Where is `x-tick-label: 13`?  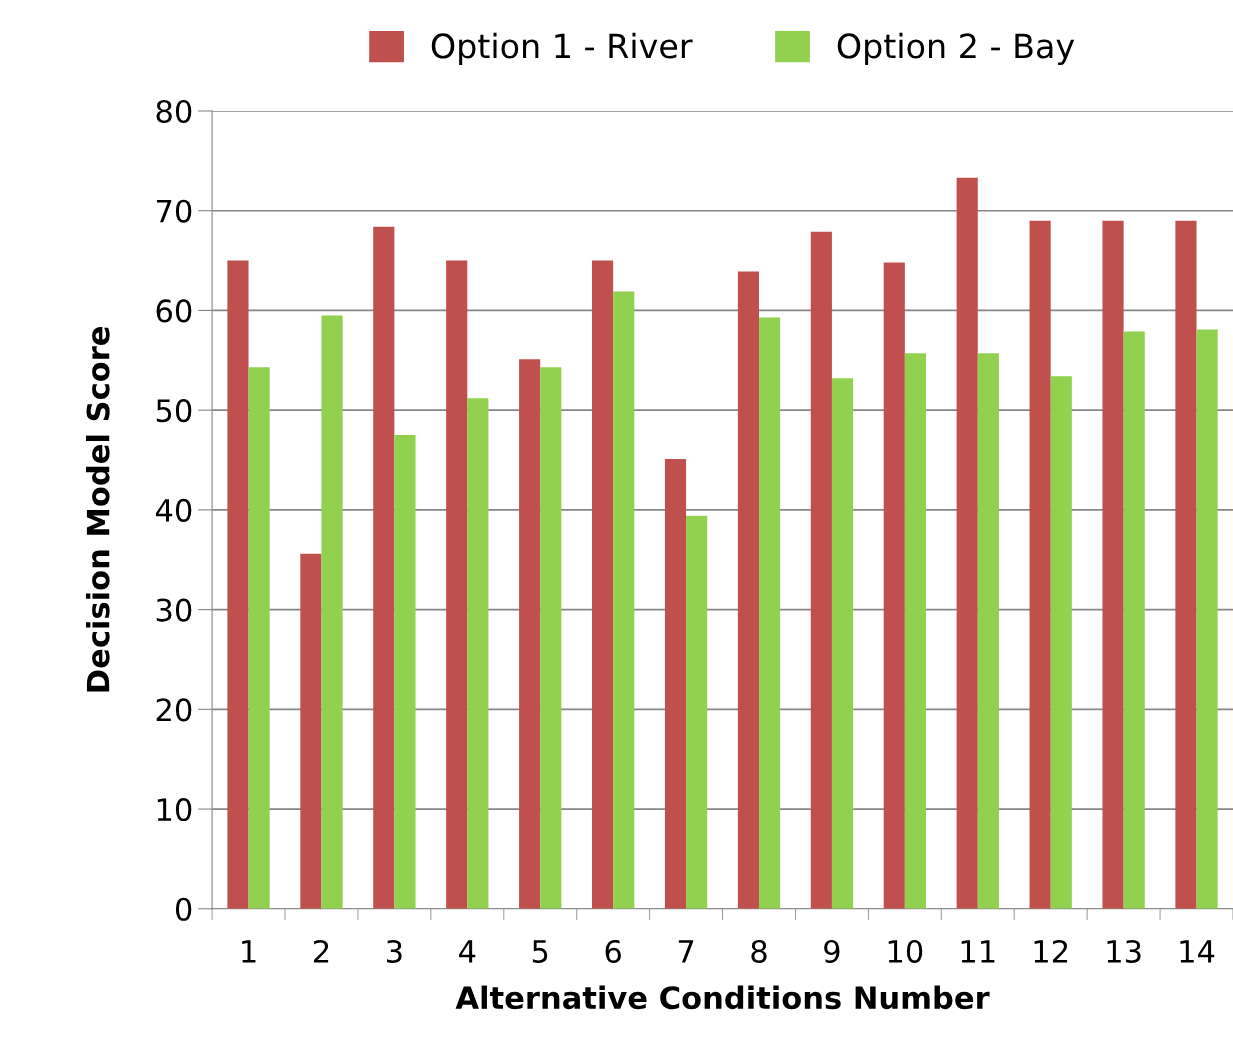
x-tick-label: 13 is located at coordinates (1124, 951).